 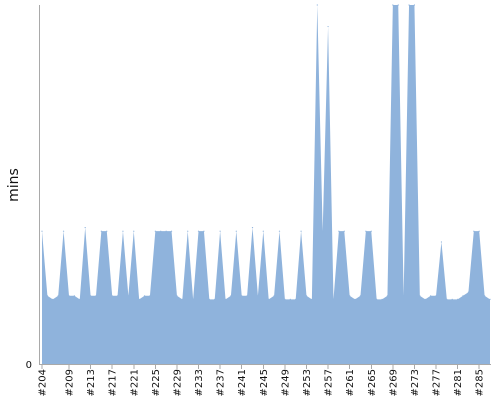 I want to click on x-tick-label: #225, so click(x=156, y=382).